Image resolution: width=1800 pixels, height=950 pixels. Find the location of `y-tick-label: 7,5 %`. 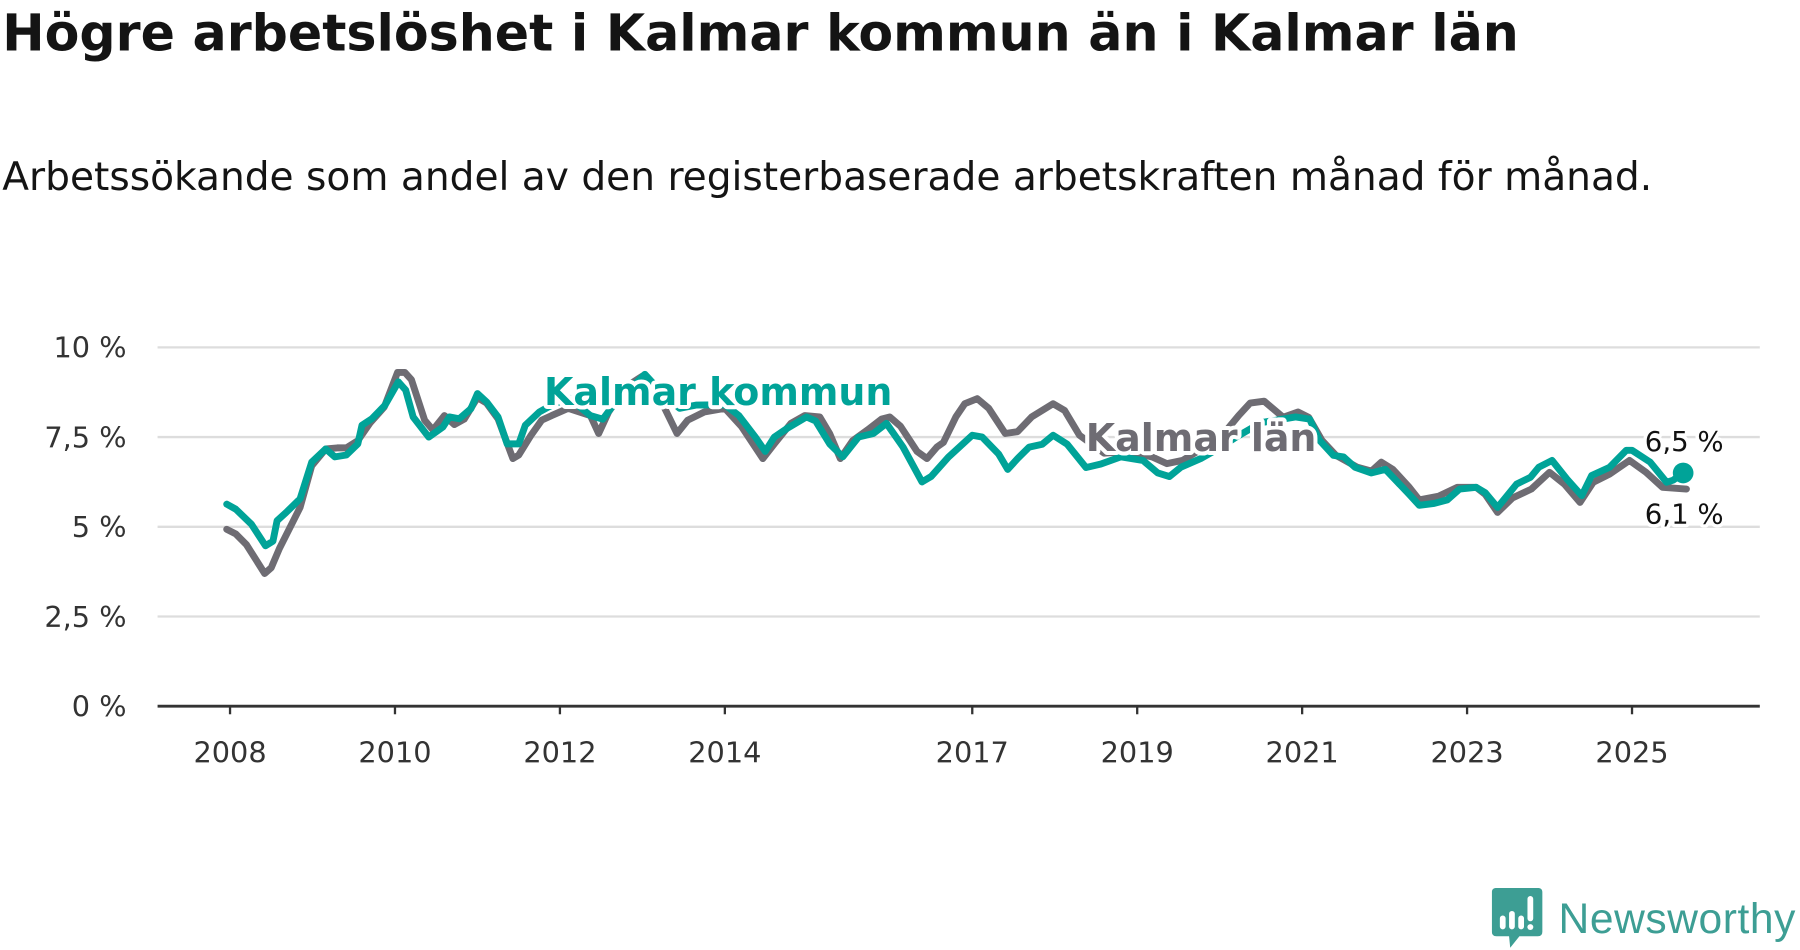

y-tick-label: 7,5 % is located at coordinates (85, 437).